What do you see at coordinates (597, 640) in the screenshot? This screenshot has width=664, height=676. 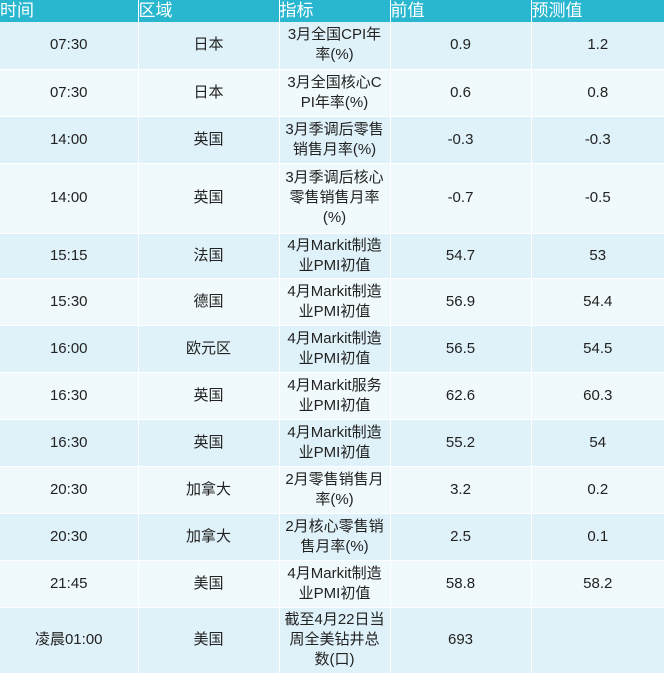 I see `cell-forecast` at bounding box center [597, 640].